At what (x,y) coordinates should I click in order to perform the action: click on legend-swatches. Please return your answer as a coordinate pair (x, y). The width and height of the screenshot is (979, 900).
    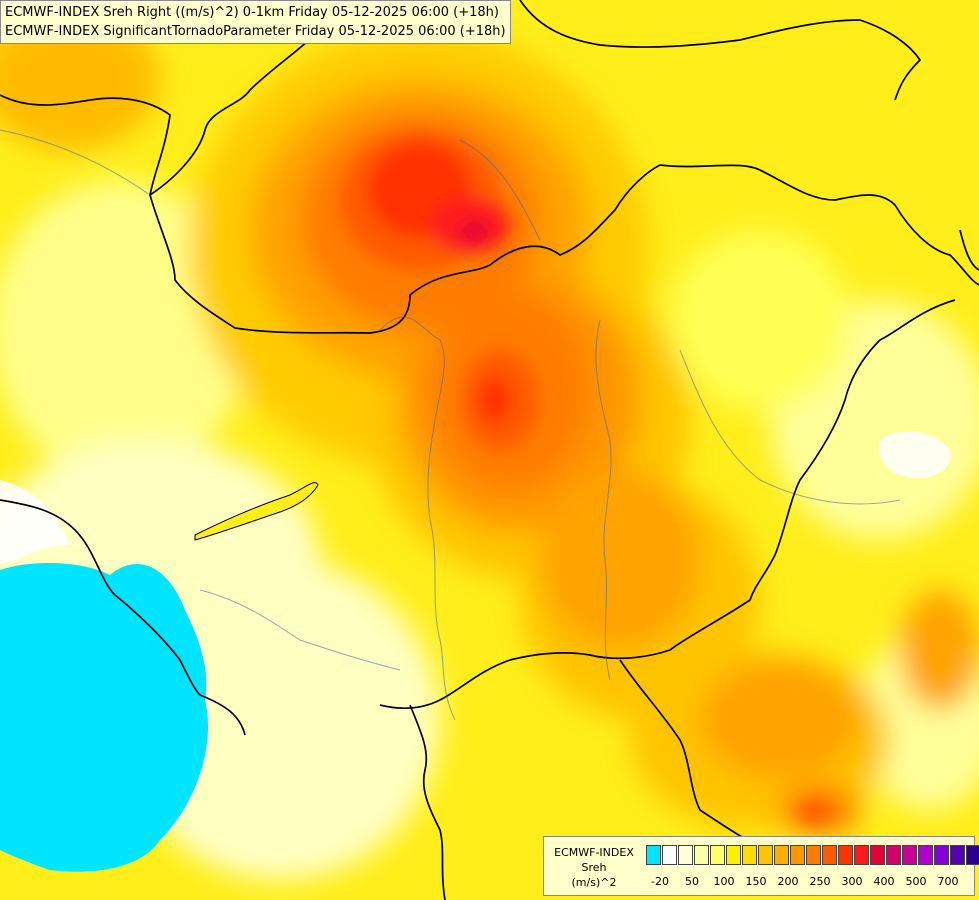
    Looking at the image, I should click on (812, 855).